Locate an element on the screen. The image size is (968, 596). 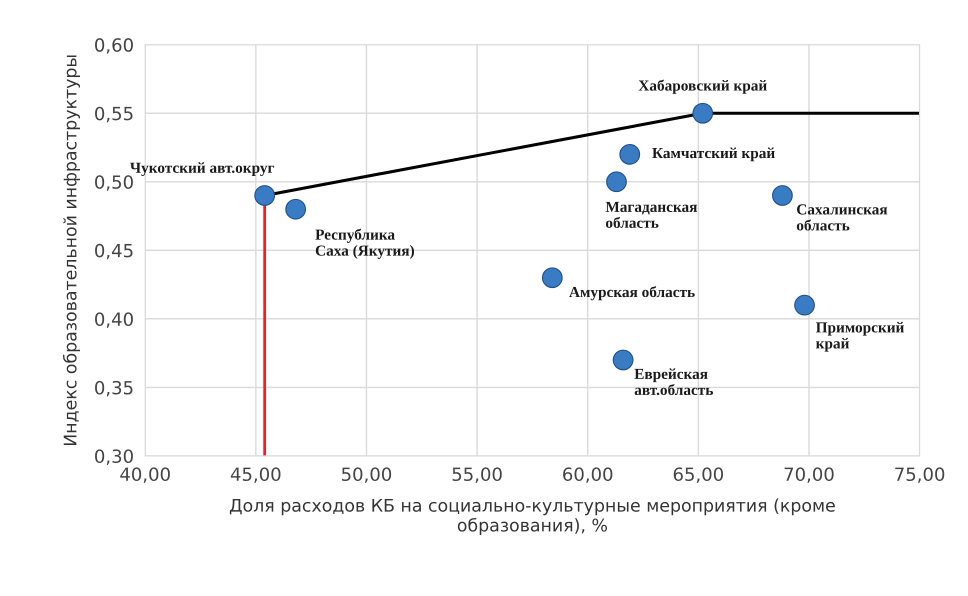
x-axis-title: Доля расходов КБ на социально-культурные мероприятия (кроме образования), % is located at coordinates (532, 517).